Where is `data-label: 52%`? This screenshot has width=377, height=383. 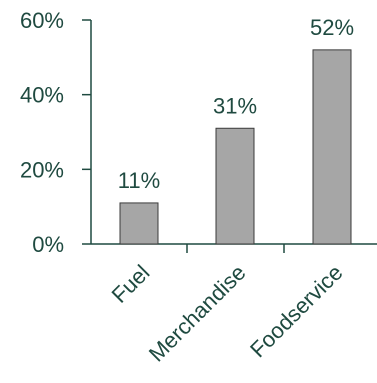
data-label: 52% is located at coordinates (332, 27).